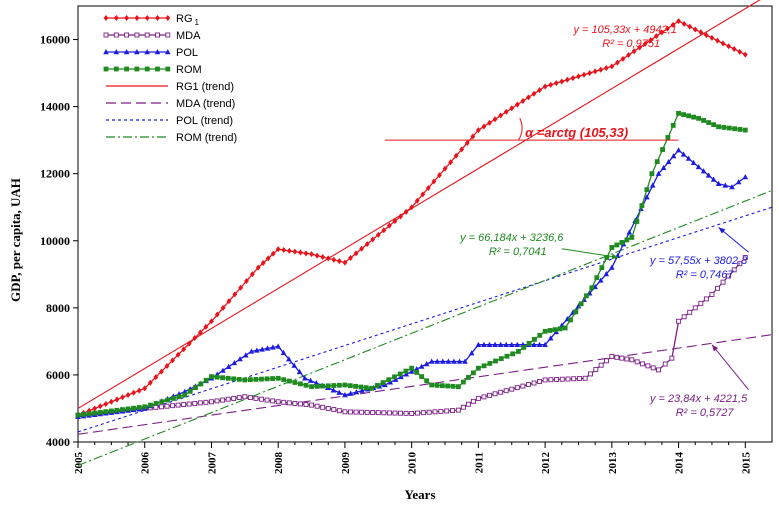  I want to click on x-tick-label: 2005, so click(79, 463).